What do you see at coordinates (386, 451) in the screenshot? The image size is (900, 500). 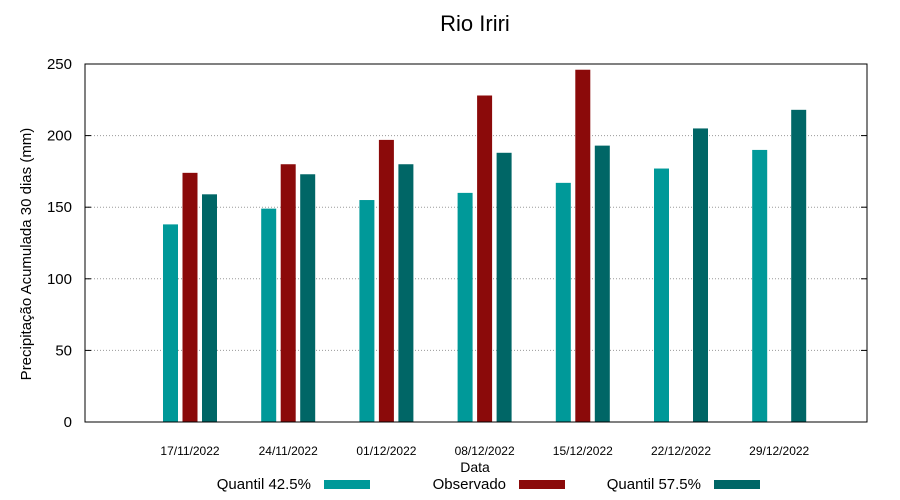 I see `x-tick-label: 01/12/2022` at bounding box center [386, 451].